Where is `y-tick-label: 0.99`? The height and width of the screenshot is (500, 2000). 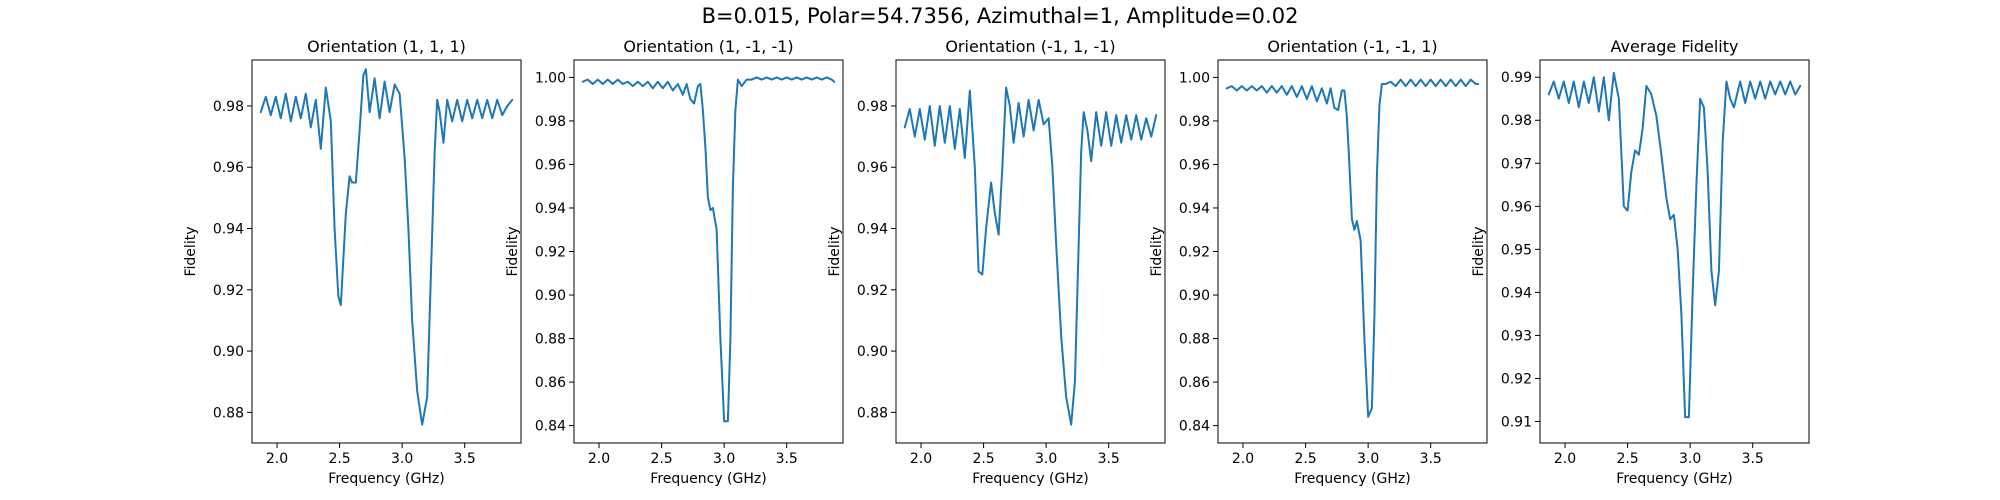
y-tick-label: 0.99 is located at coordinates (1516, 78).